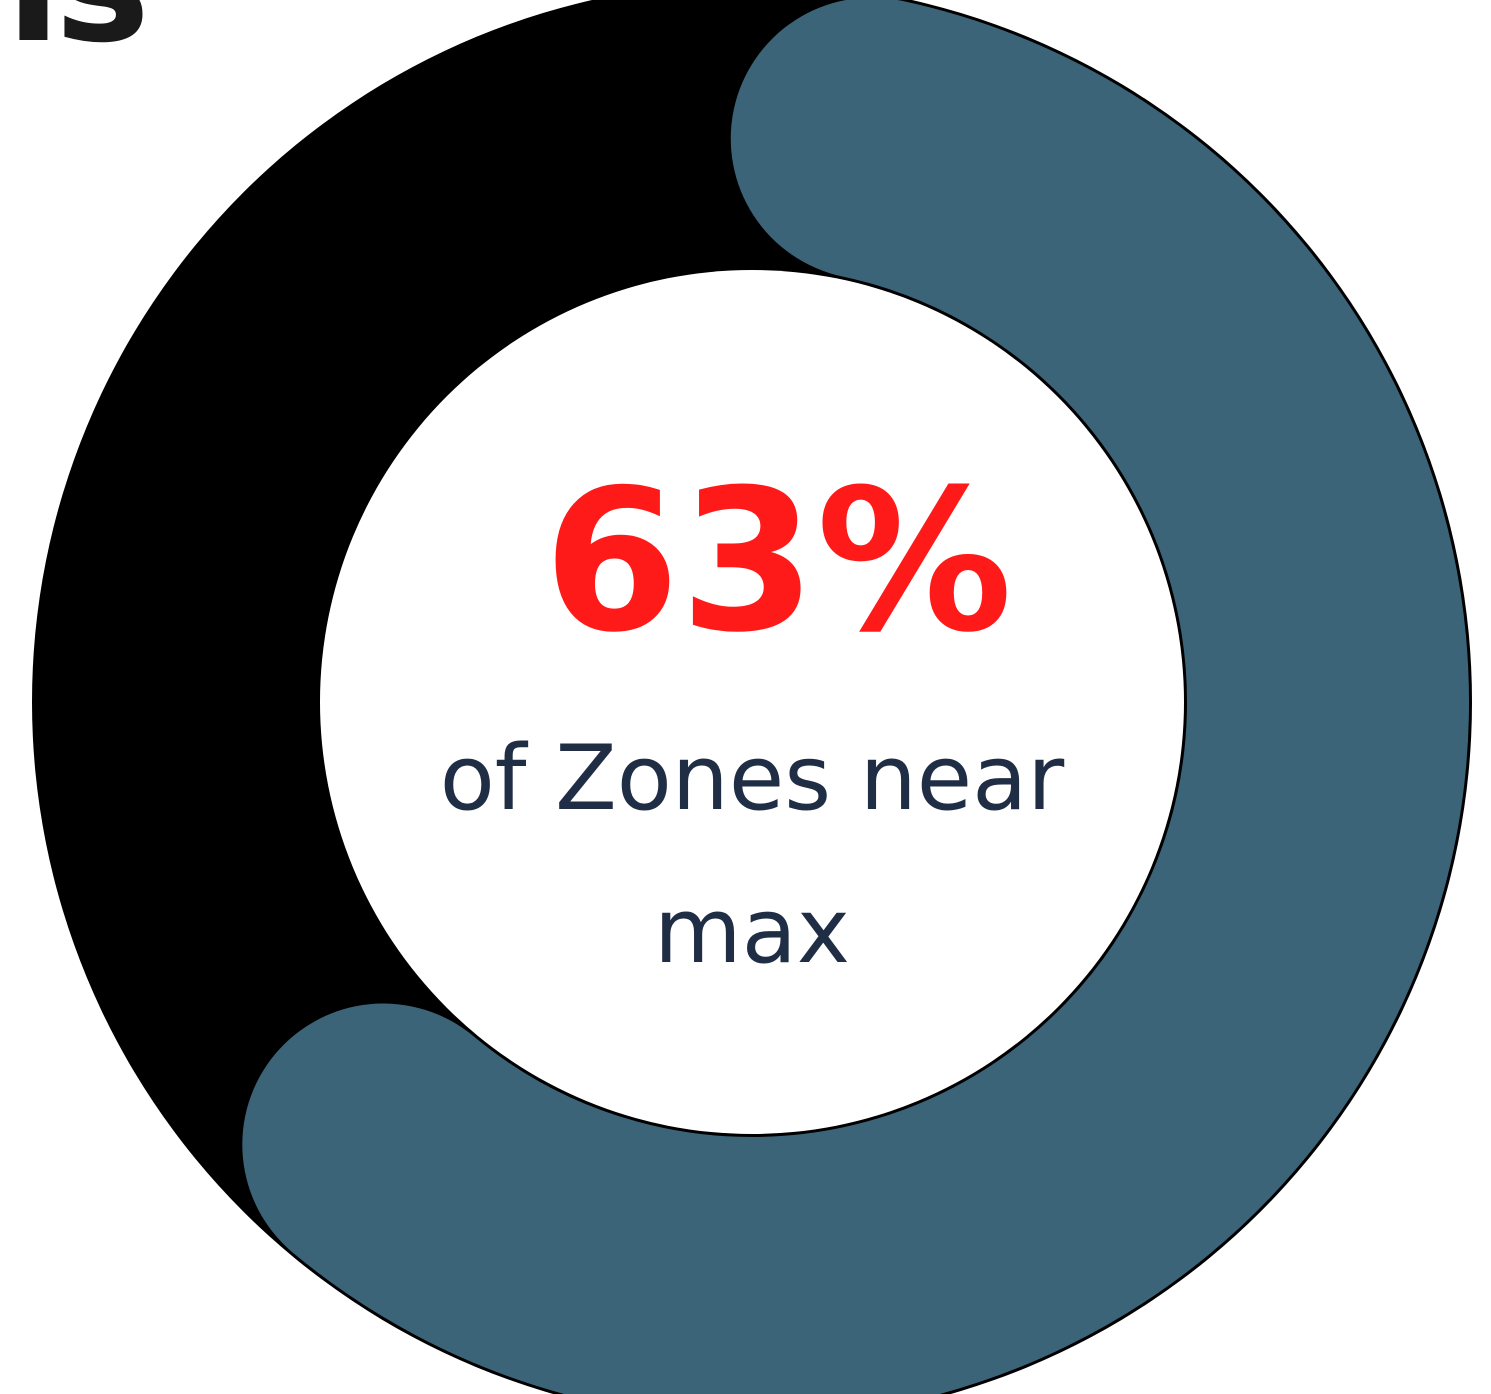 The image size is (1491, 1394). I want to click on cropped-heading: is, so click(78, 32).